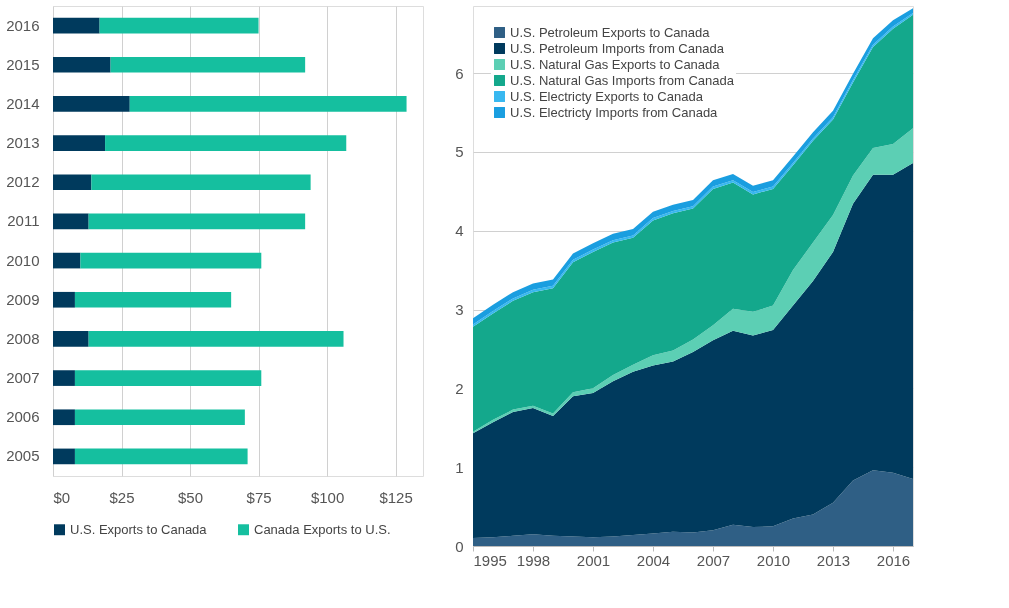  What do you see at coordinates (23, 456) in the screenshot?
I see `y-tick-label: 2005` at bounding box center [23, 456].